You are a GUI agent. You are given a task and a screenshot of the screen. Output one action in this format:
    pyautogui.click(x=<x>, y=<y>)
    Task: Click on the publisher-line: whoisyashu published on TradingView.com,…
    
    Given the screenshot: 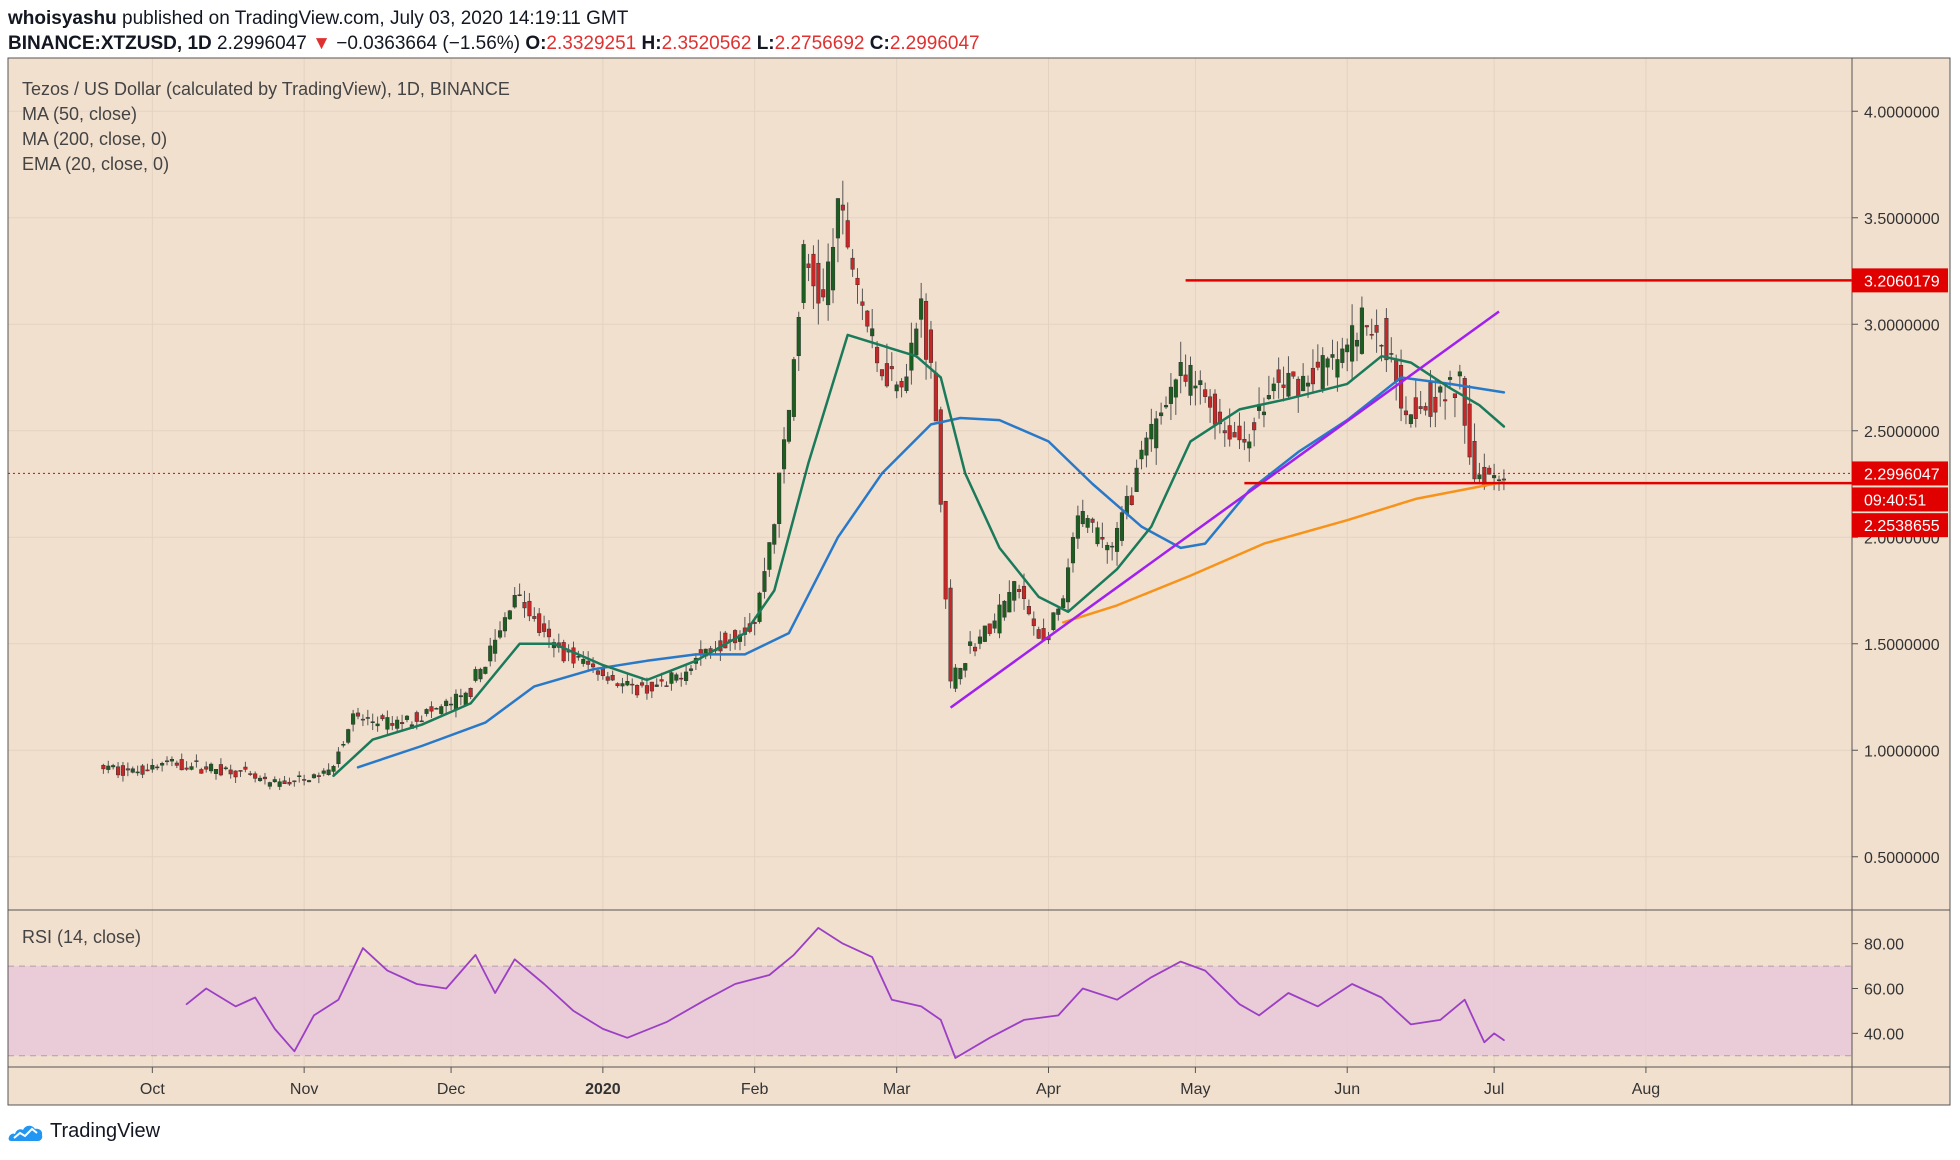 What is the action you would take?
    pyautogui.click(x=494, y=18)
    